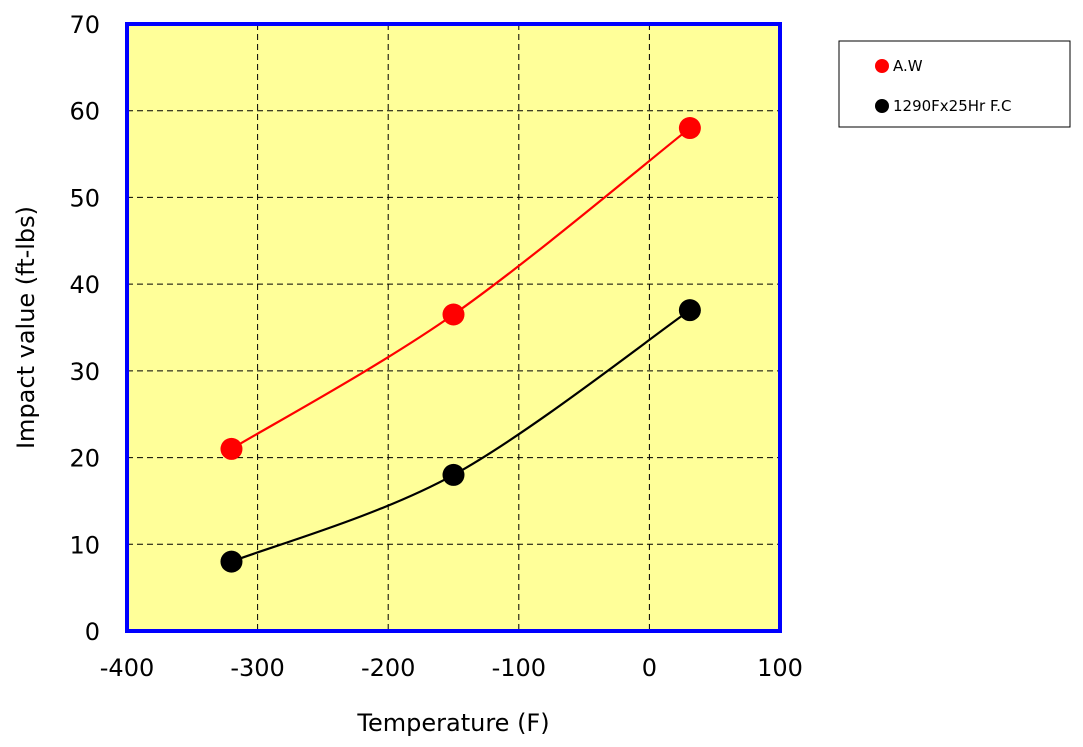 The image size is (1083, 747). Describe the element at coordinates (519, 668) in the screenshot. I see `x-tick-label: -100` at that location.